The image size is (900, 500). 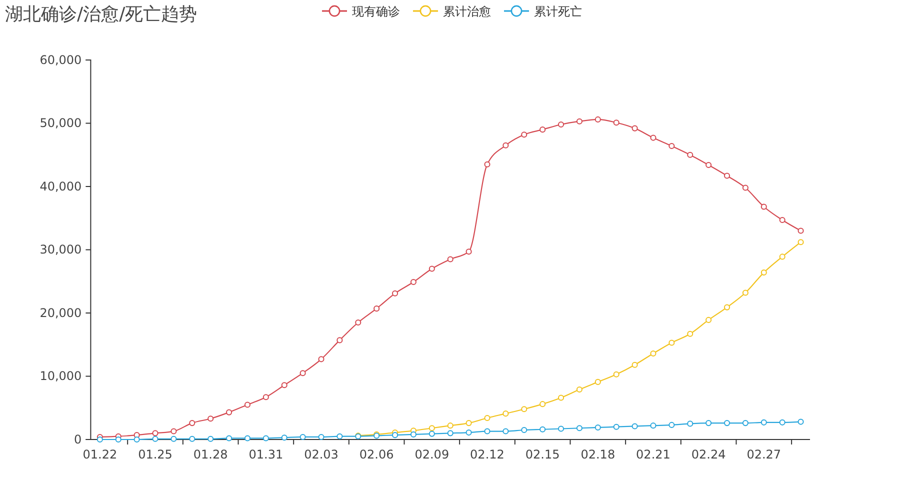 I want to click on legend-label: 累计死亡, so click(x=558, y=11).